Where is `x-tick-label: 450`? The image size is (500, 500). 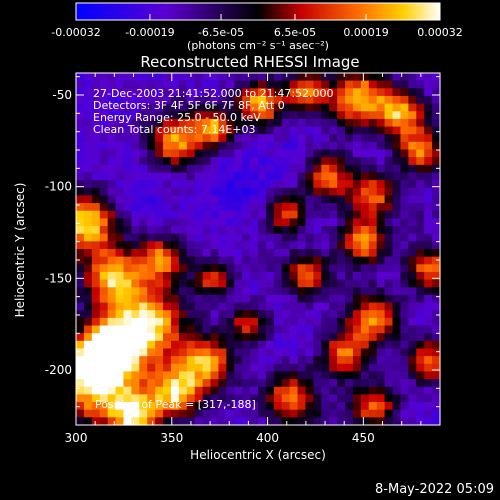
x-tick-label: 450 is located at coordinates (363, 438).